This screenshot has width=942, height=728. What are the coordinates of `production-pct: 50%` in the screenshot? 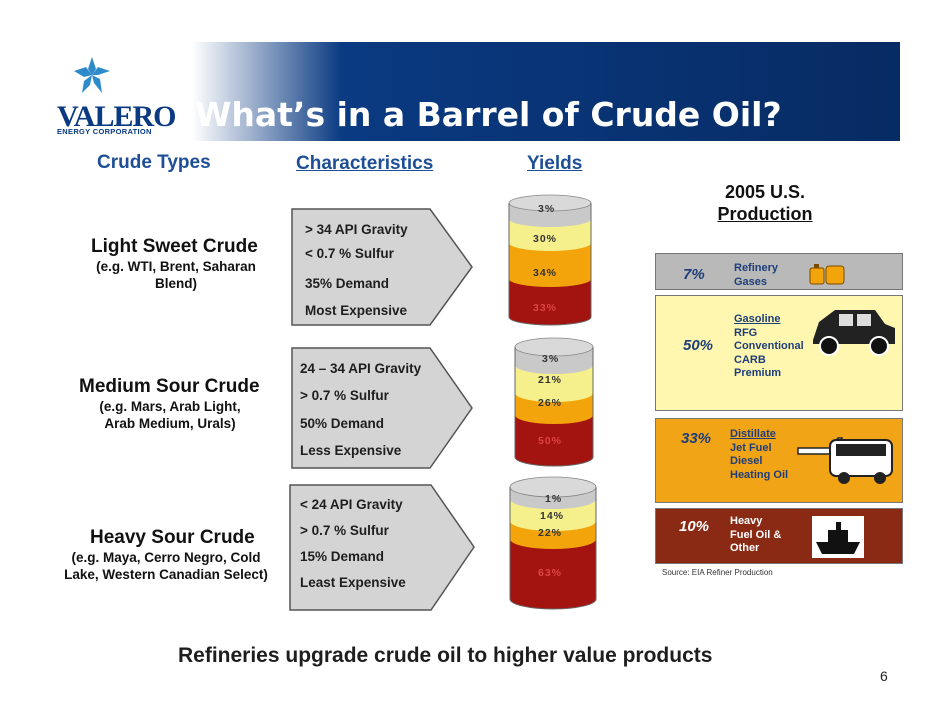 It's located at (698, 345).